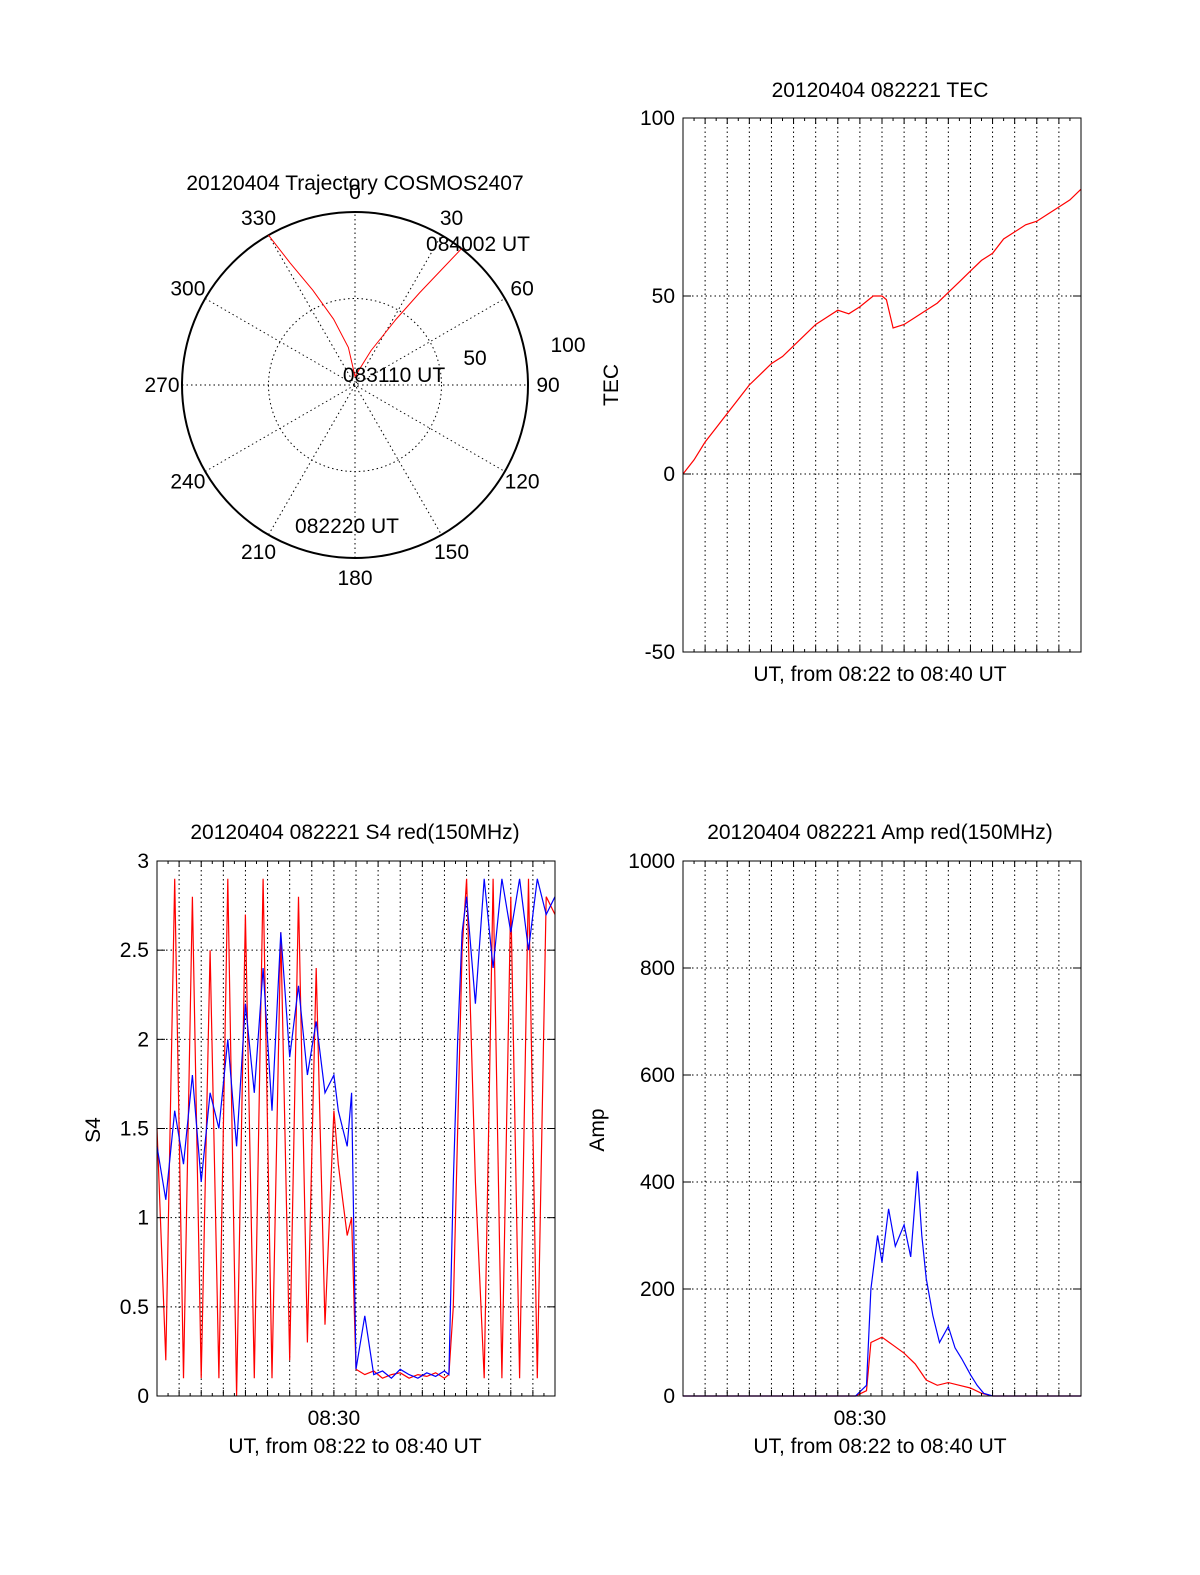 Image resolution: width=1200 pixels, height=1575 pixels. I want to click on tec-series-line, so click(882, 331).